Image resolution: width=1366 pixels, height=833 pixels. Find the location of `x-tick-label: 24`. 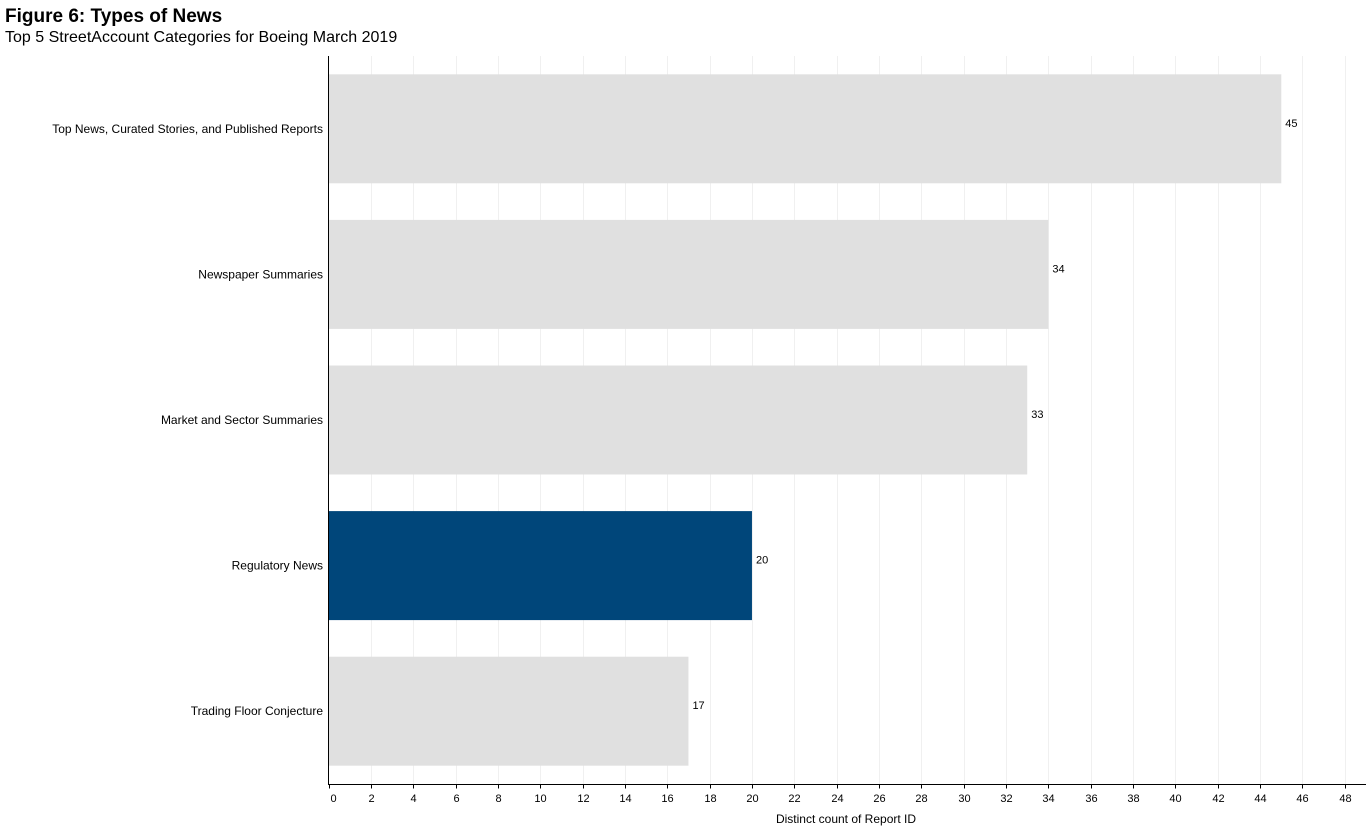

x-tick-label: 24 is located at coordinates (837, 799).